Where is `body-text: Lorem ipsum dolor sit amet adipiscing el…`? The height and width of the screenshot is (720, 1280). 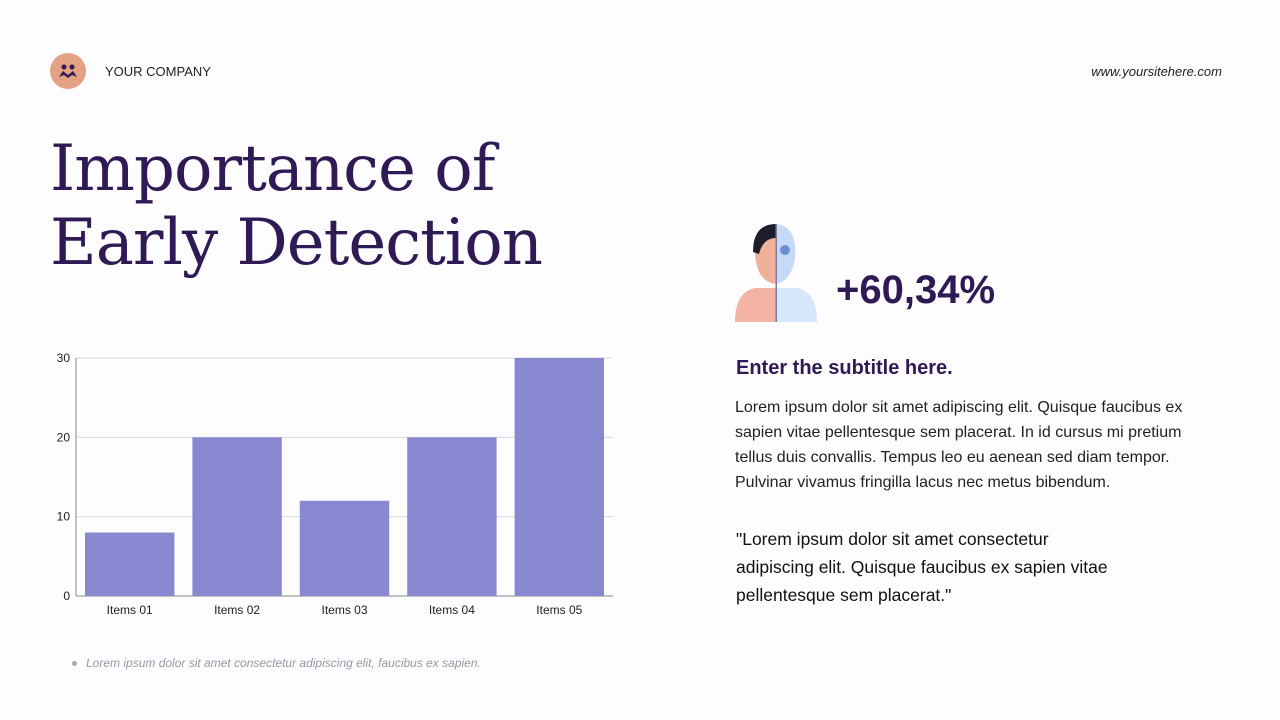
body-text: Lorem ipsum dolor sit amet adipiscing el… is located at coordinates (959, 445).